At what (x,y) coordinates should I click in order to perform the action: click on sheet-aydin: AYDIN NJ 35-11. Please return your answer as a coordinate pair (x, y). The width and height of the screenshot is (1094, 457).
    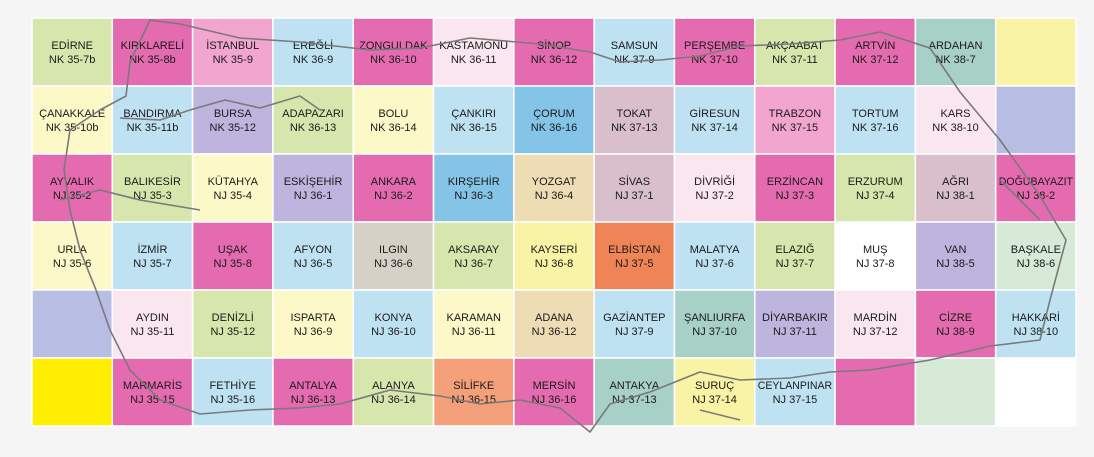
    Looking at the image, I should click on (152, 324).